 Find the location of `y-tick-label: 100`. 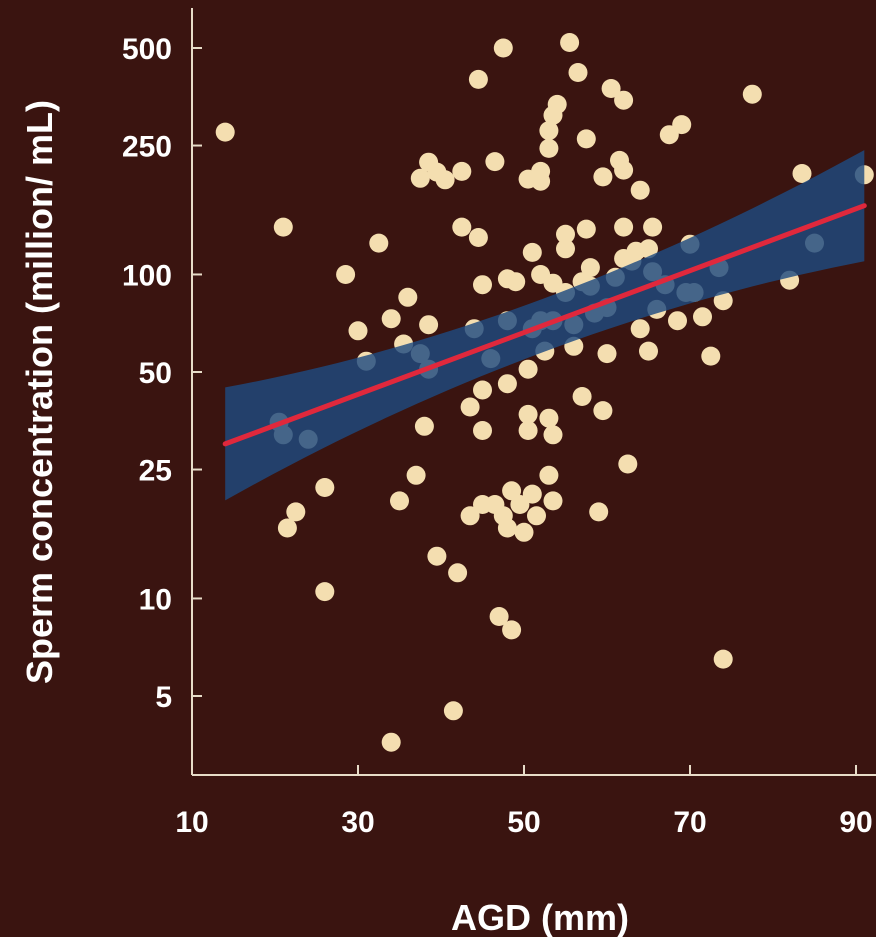

y-tick-label: 100 is located at coordinates (147, 276).